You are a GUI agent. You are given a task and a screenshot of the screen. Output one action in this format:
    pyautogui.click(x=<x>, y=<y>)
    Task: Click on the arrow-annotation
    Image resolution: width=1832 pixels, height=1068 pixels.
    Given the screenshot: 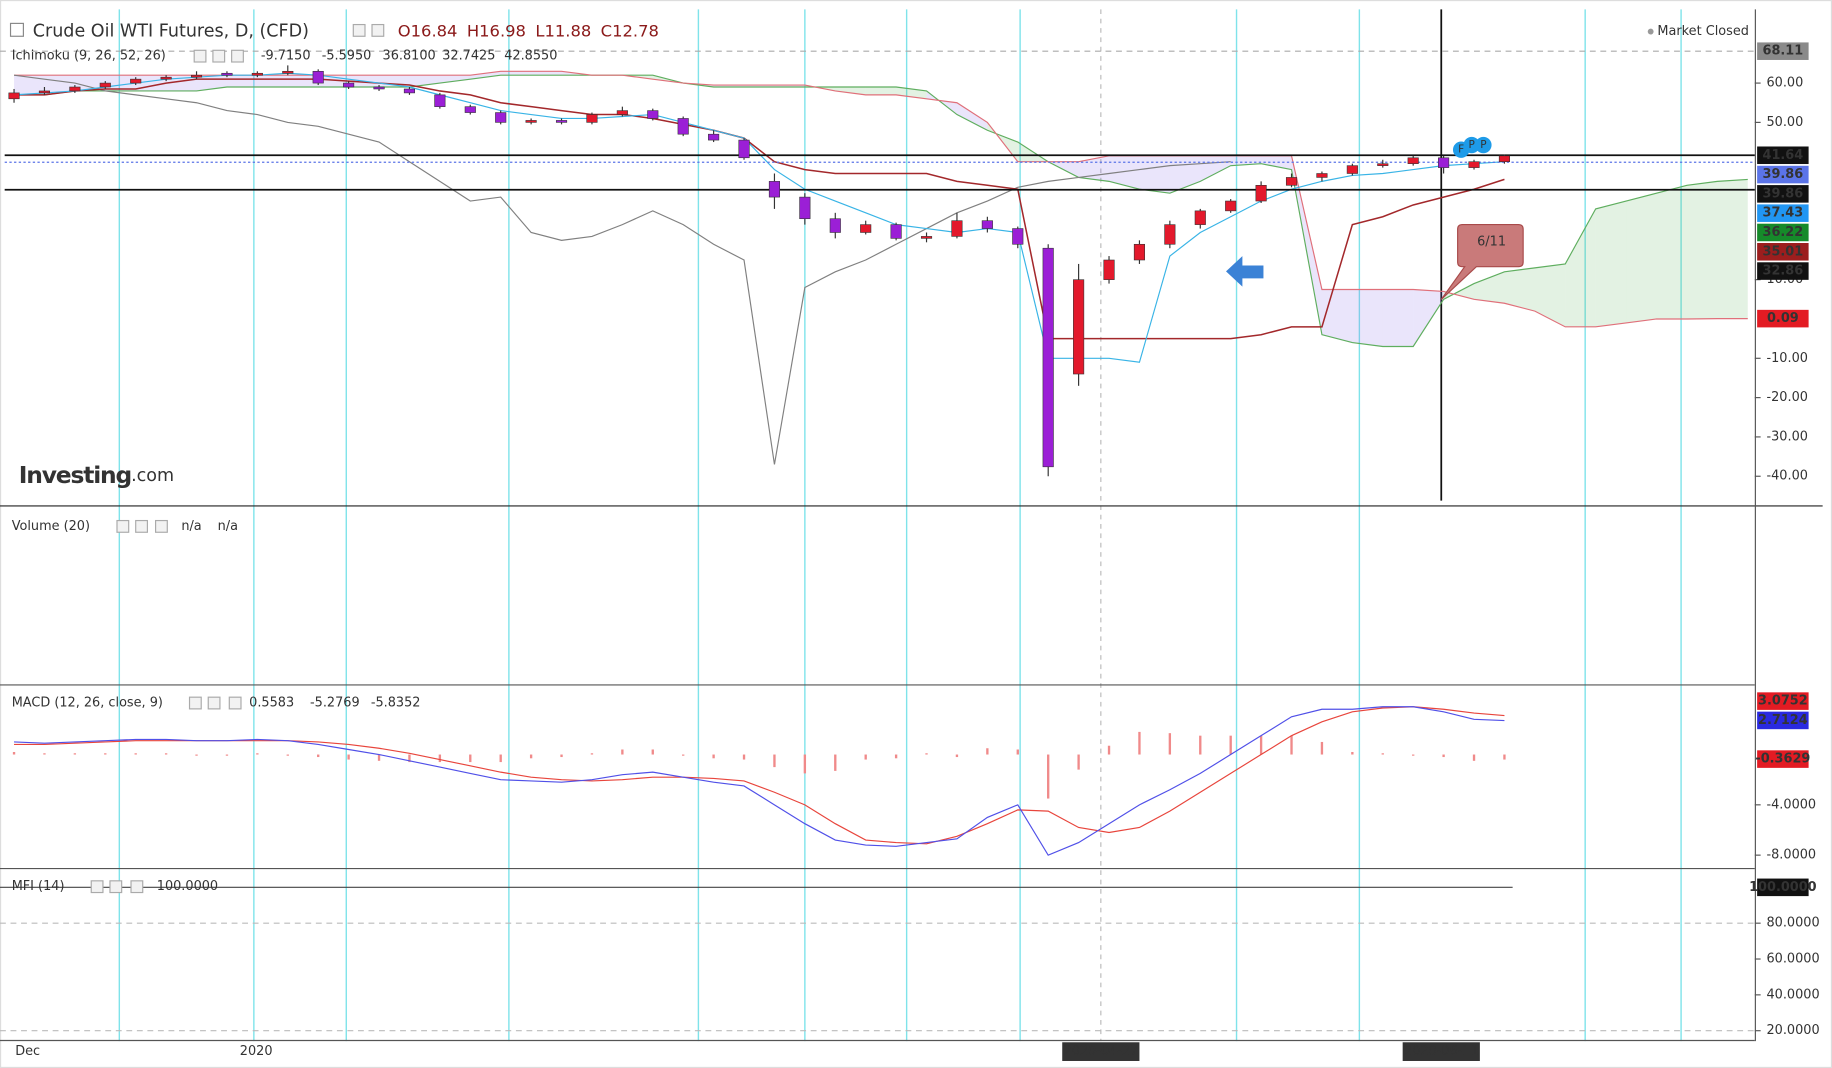 What is the action you would take?
    pyautogui.click(x=1245, y=271)
    